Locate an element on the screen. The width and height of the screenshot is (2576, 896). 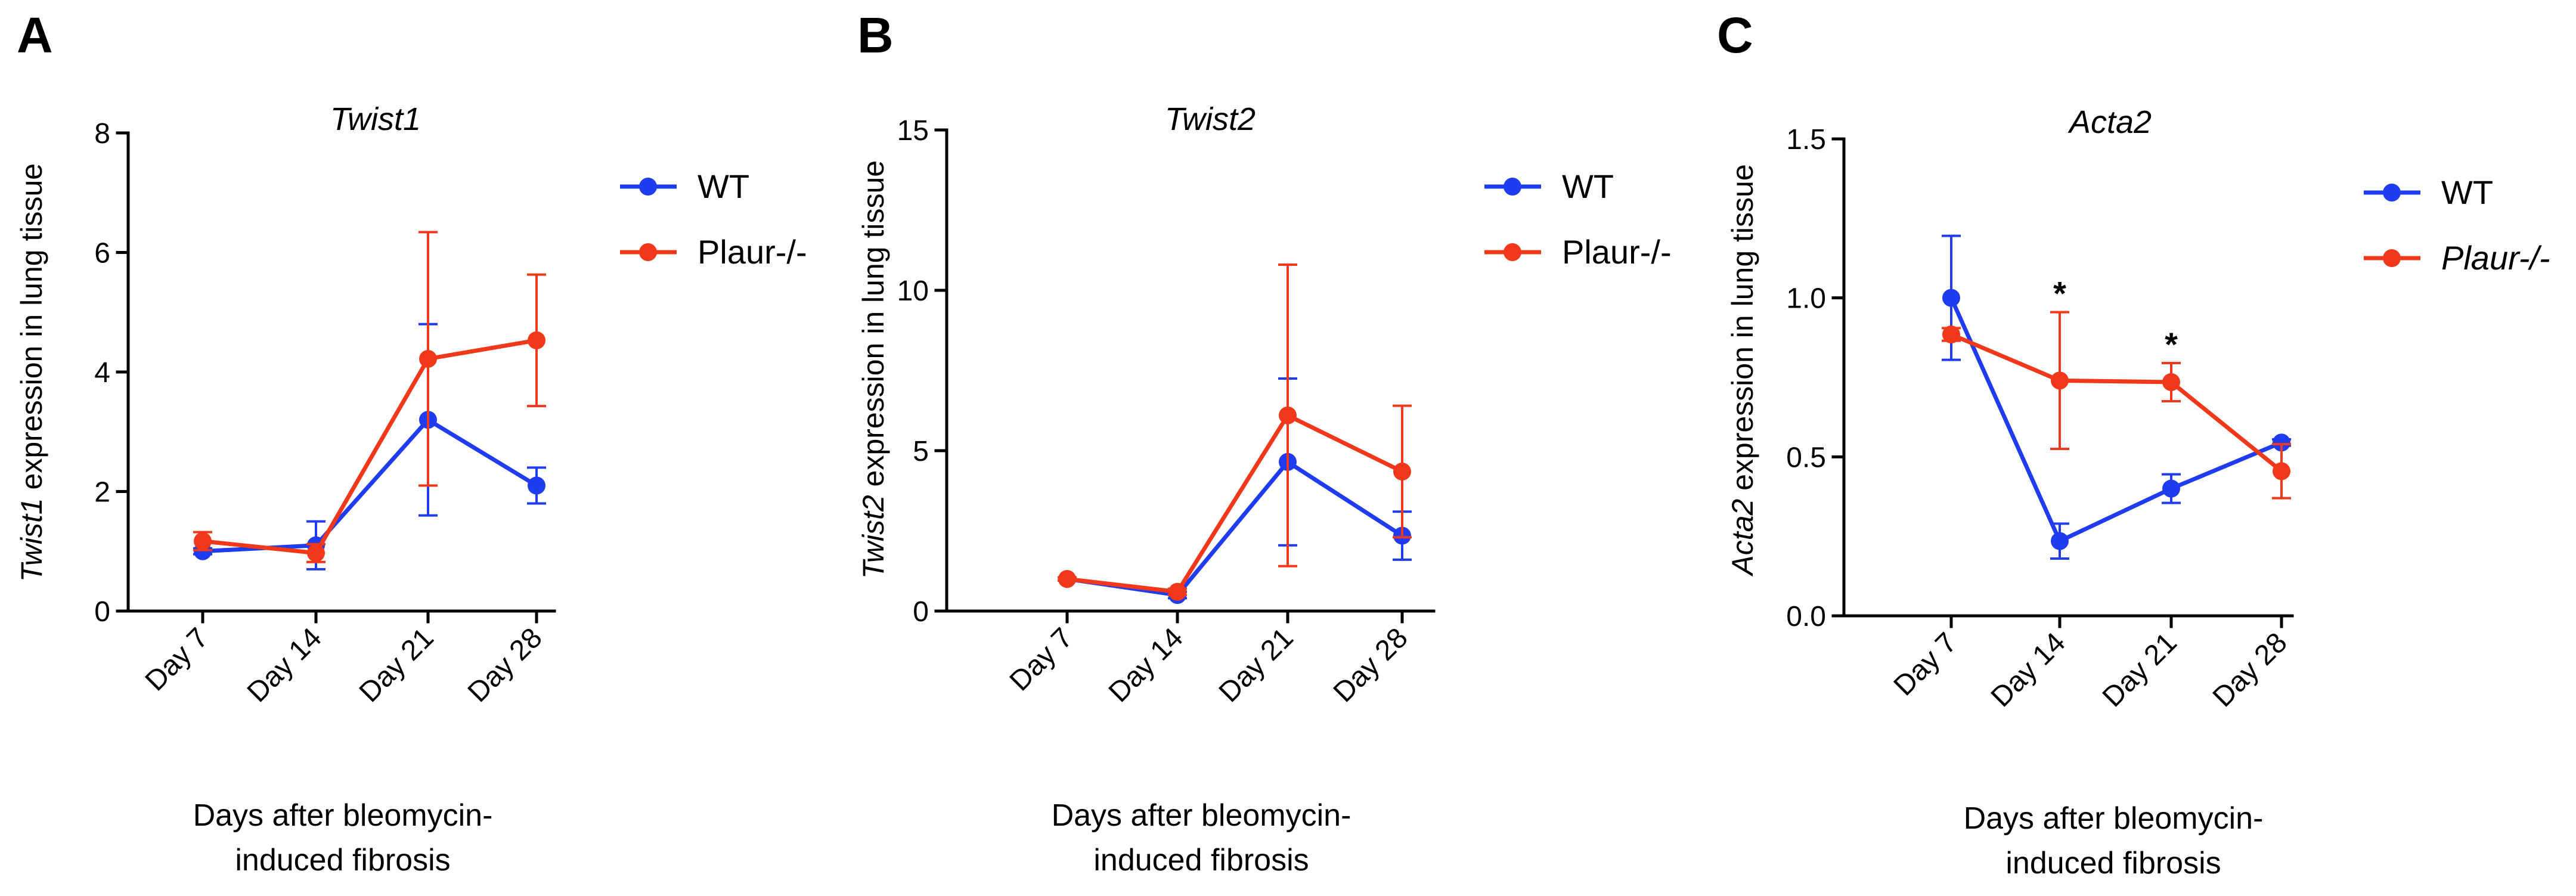
y-tick-label: 15 is located at coordinates (913, 131).